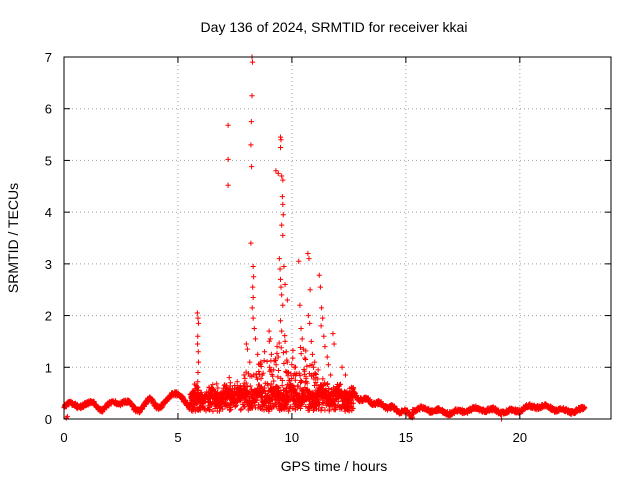 Image resolution: width=640 pixels, height=480 pixels. What do you see at coordinates (13, 238) in the screenshot?
I see `y-axis-label: SRMTID / TECUs` at bounding box center [13, 238].